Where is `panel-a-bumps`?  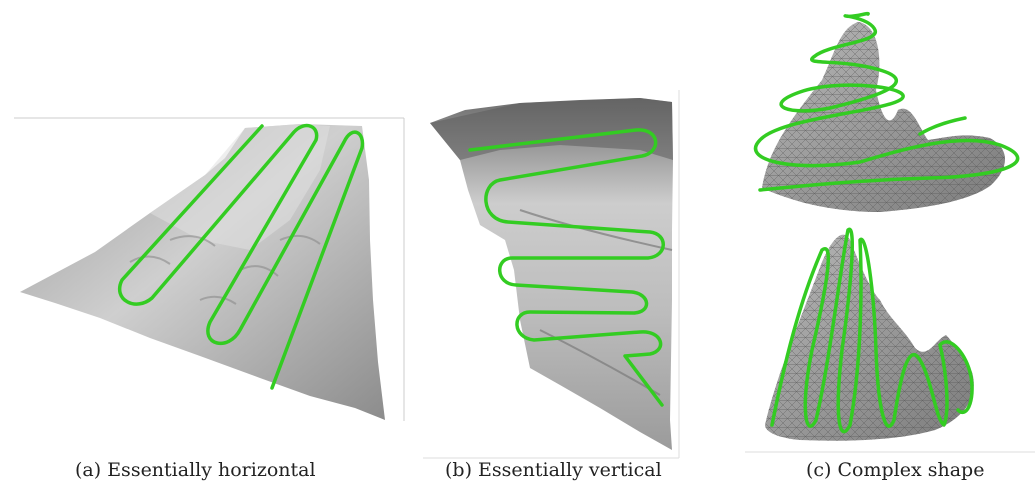 panel-a-bumps is located at coordinates (225, 269).